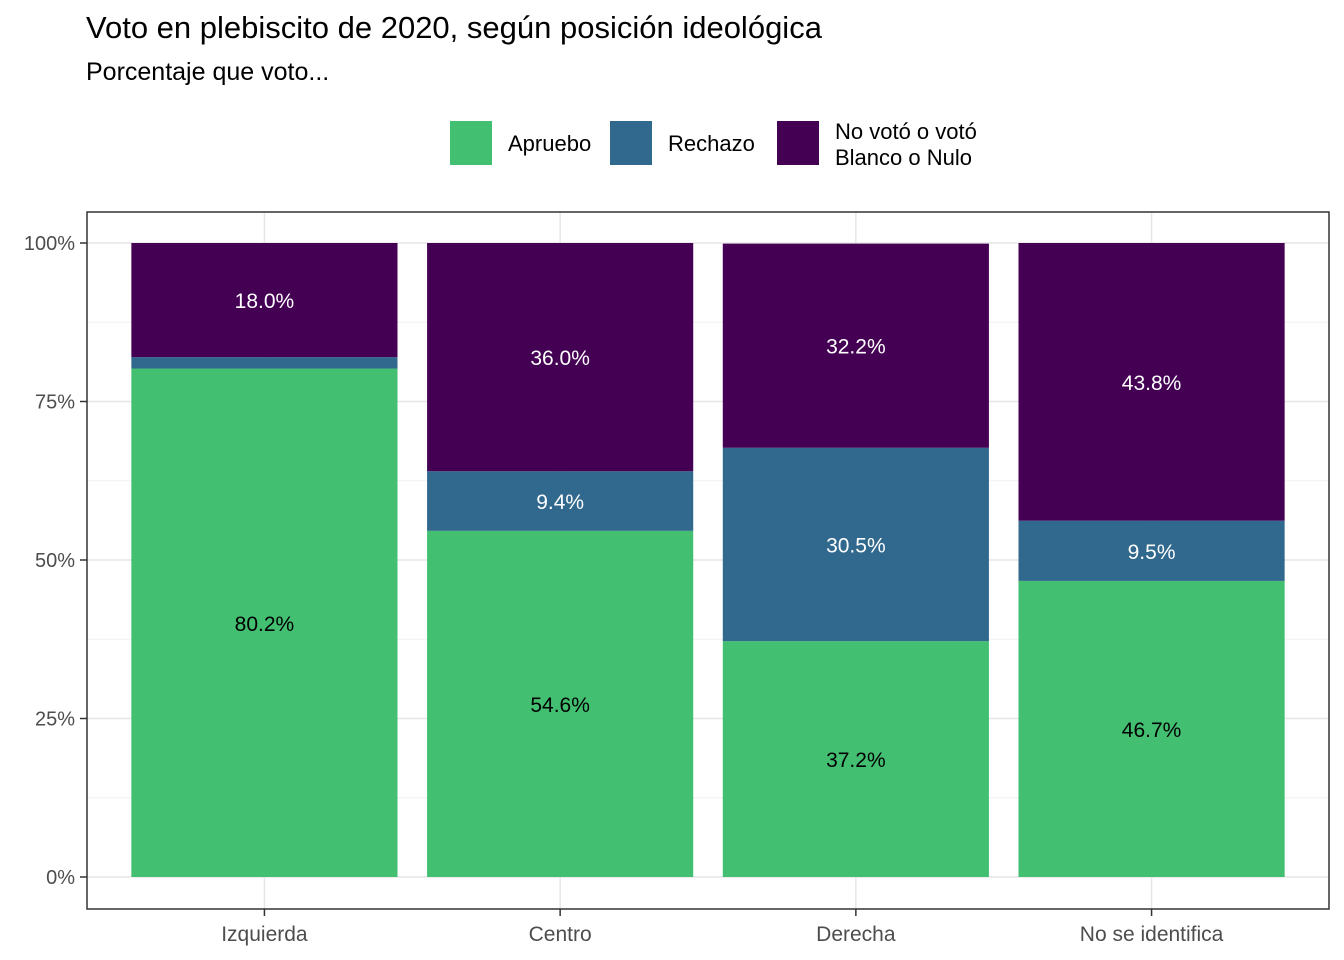 This screenshot has width=1344, height=960. What do you see at coordinates (903, 157) in the screenshot?
I see `legend-label: Blanco o Nulo` at bounding box center [903, 157].